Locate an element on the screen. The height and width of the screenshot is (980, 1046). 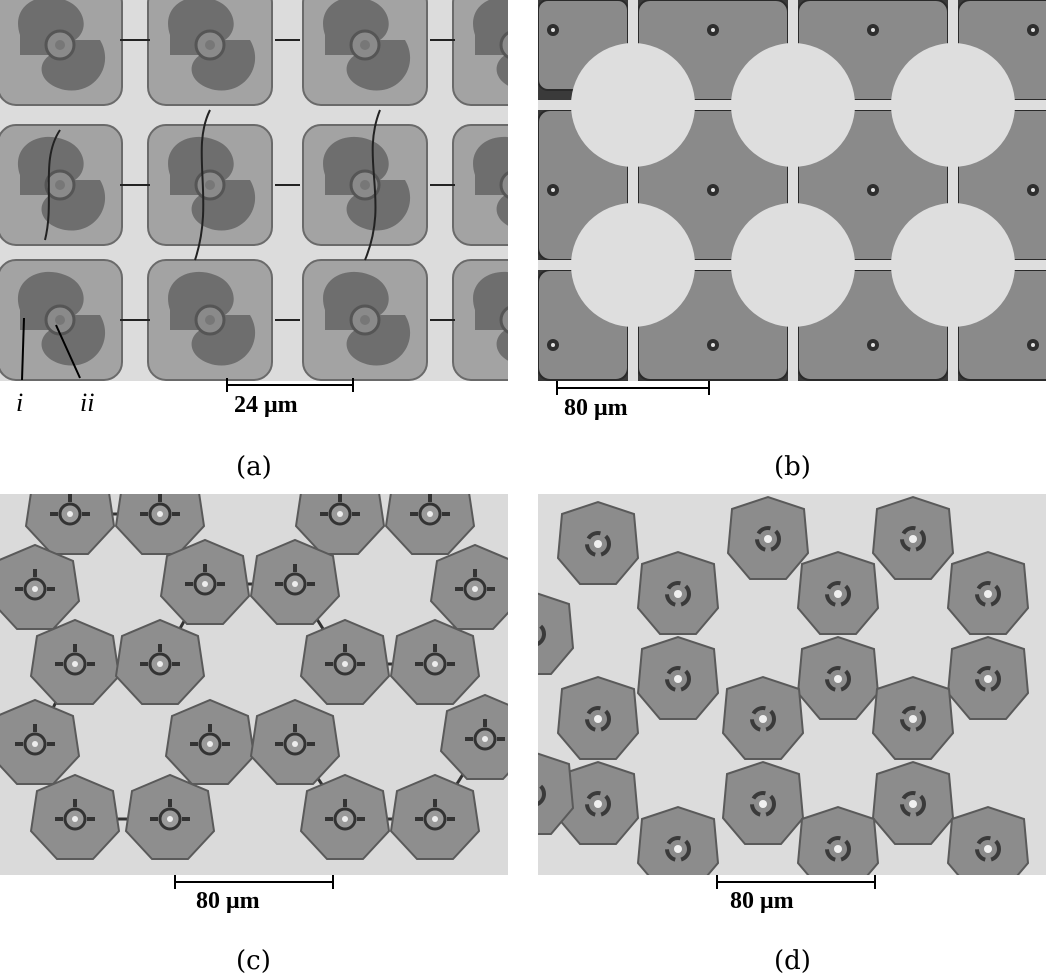
marker-ii: ii is located at coordinates (87, 402).